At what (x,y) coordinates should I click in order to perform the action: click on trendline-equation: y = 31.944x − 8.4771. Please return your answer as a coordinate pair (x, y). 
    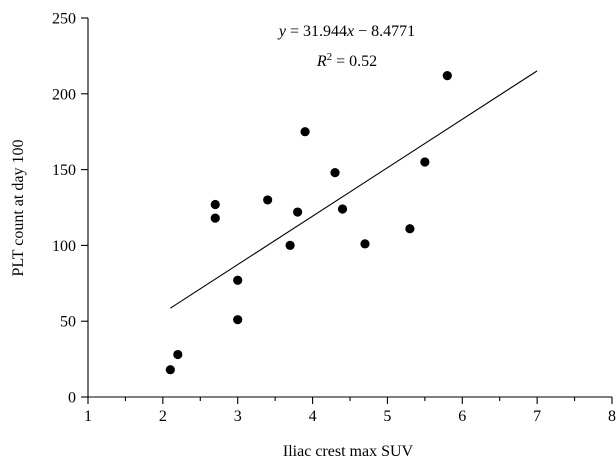
    Looking at the image, I should click on (346, 31).